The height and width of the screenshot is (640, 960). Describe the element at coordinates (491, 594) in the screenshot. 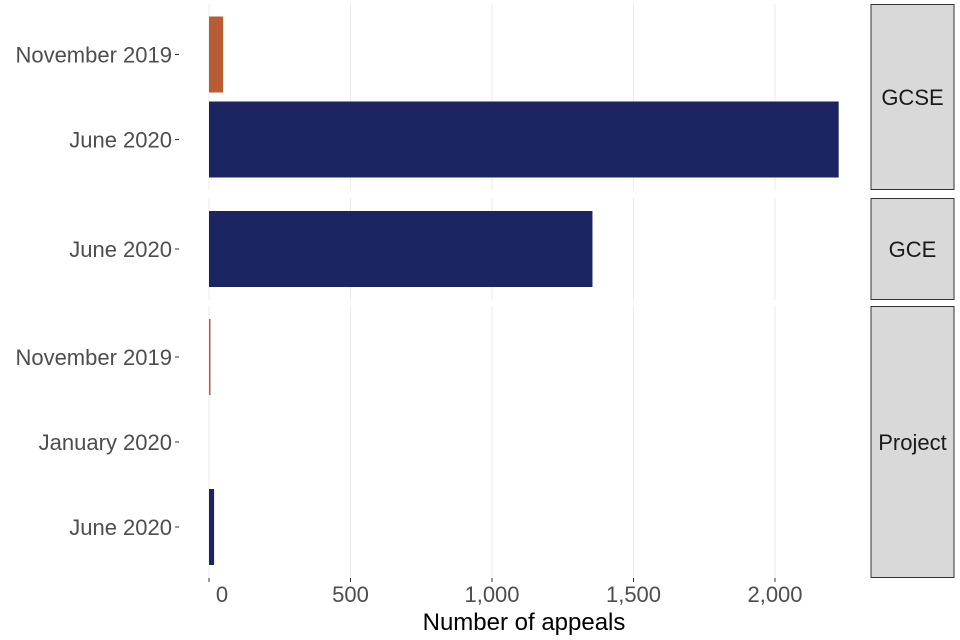

I see `x-tick-label: 1,000` at that location.